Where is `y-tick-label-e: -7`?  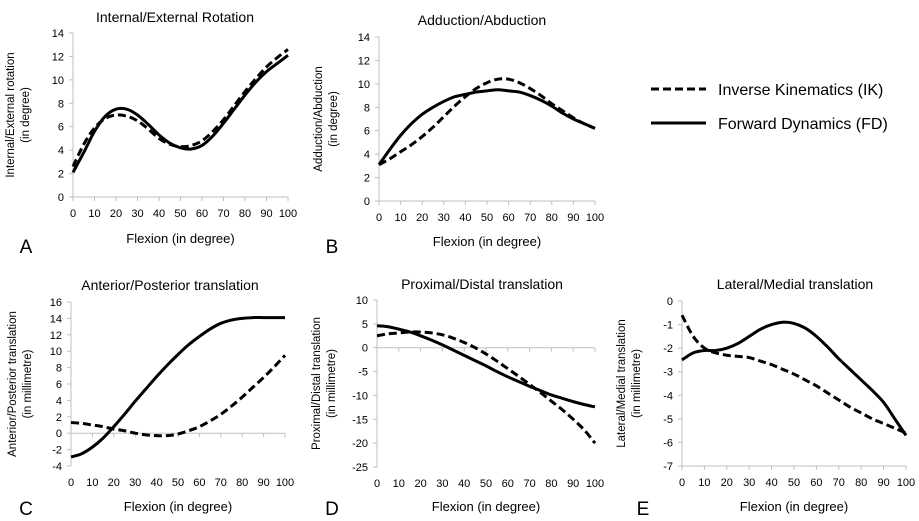 y-tick-label-e: -7 is located at coordinates (668, 467).